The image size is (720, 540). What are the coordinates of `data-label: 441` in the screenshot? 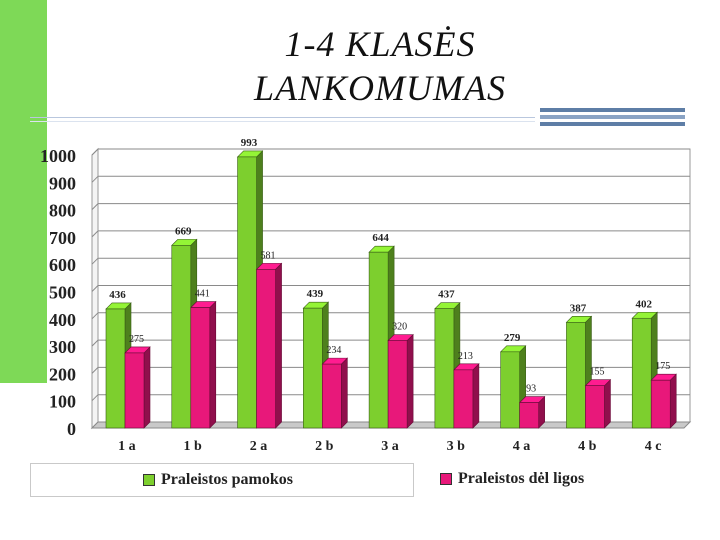 It's located at (202, 294).